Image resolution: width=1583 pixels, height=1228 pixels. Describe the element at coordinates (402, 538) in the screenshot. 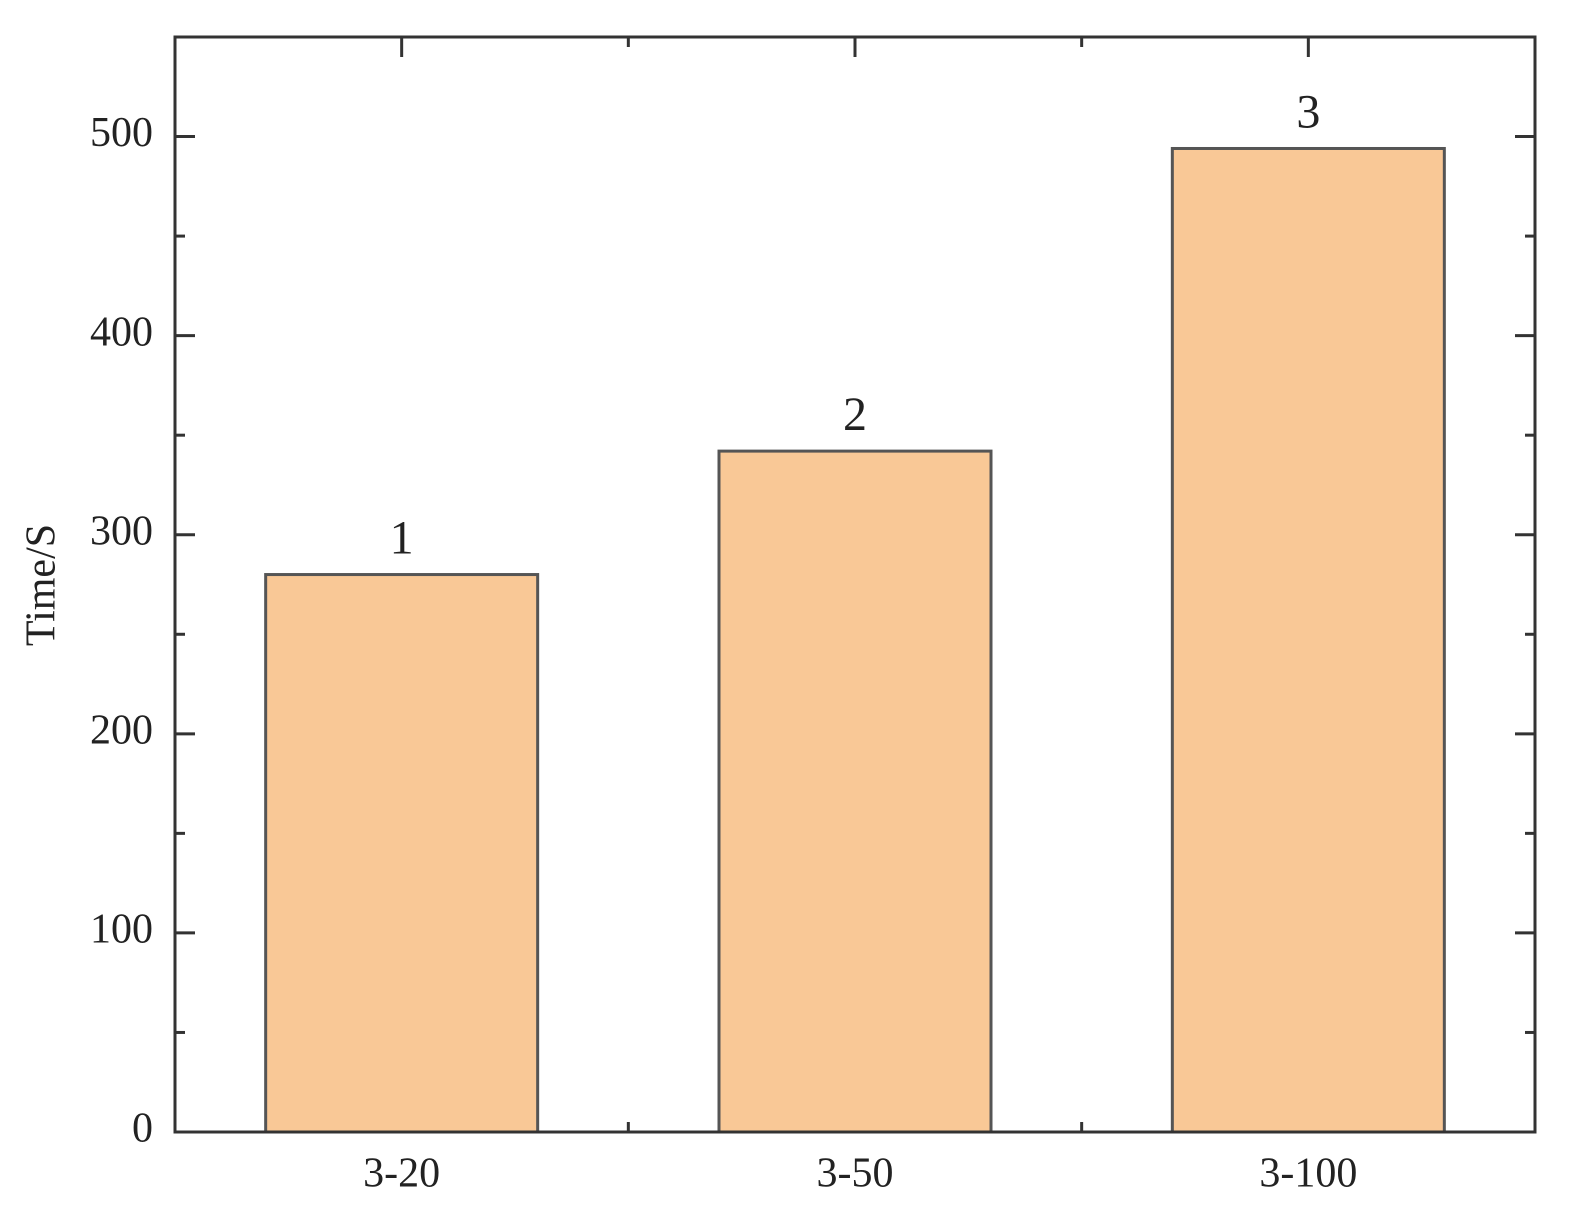

I see `bar-annotation: 1` at that location.